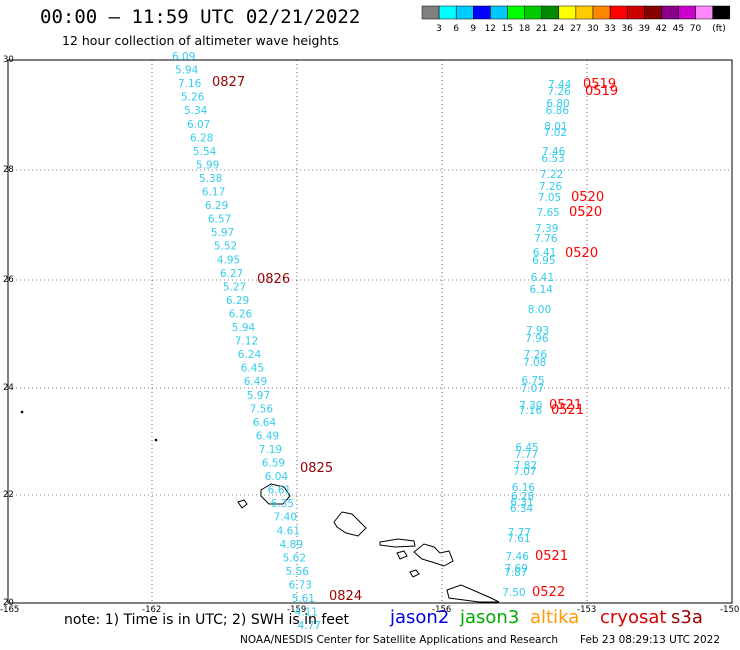 This screenshot has width=740, height=650. I want to click on timestamp-text: Feb 23 08:29:13 UTC 2022, so click(650, 640).